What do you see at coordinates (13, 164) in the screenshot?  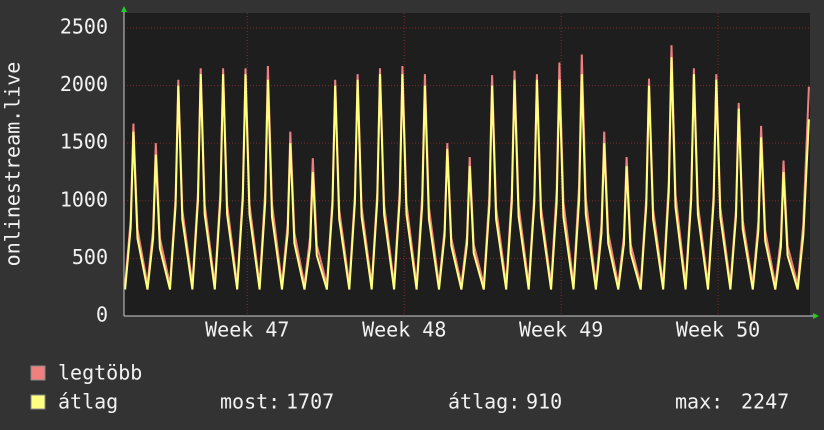 I see `y-axis-title: onlinestream.live` at bounding box center [13, 164].